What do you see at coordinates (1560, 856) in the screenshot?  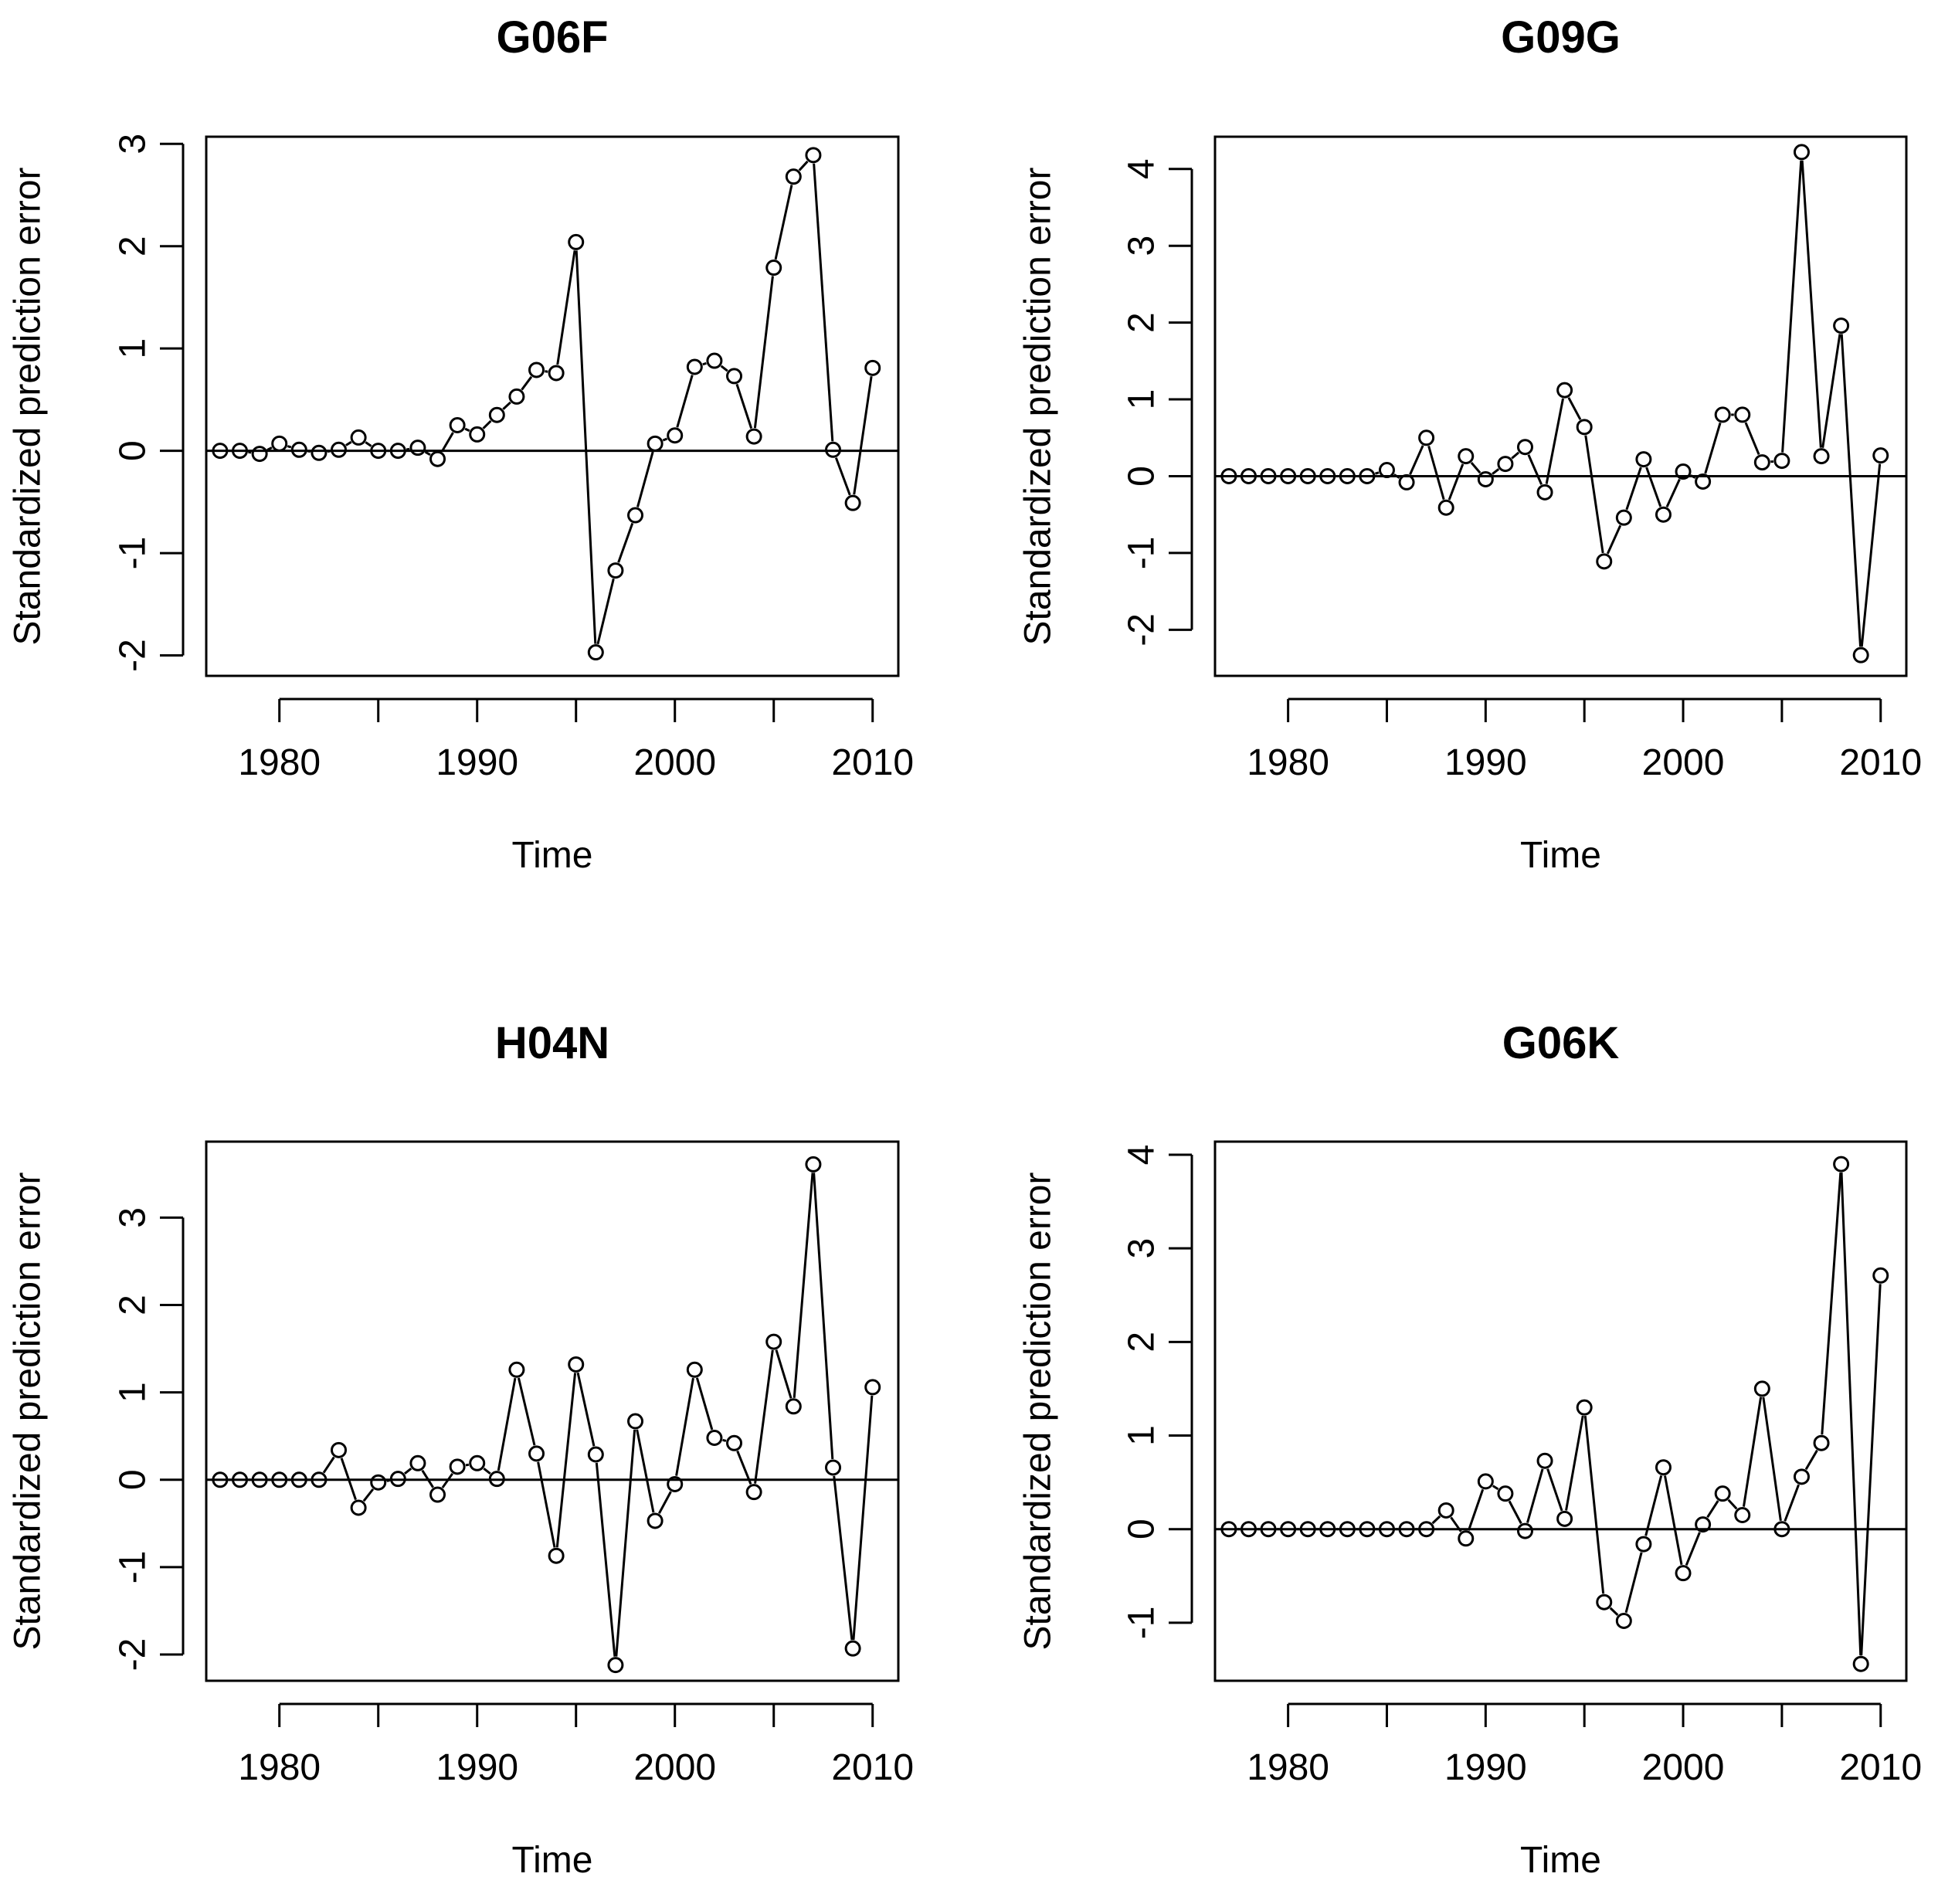 I see `x-axis-label: Time` at bounding box center [1560, 856].